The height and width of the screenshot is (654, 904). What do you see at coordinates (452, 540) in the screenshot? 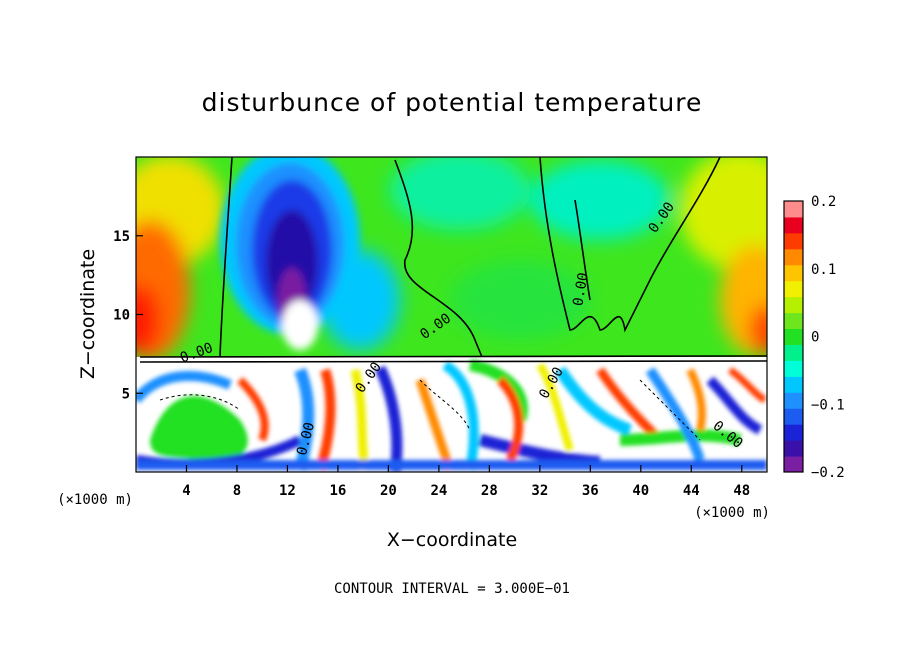
I see `x-axis-label: X−coordinate` at bounding box center [452, 540].